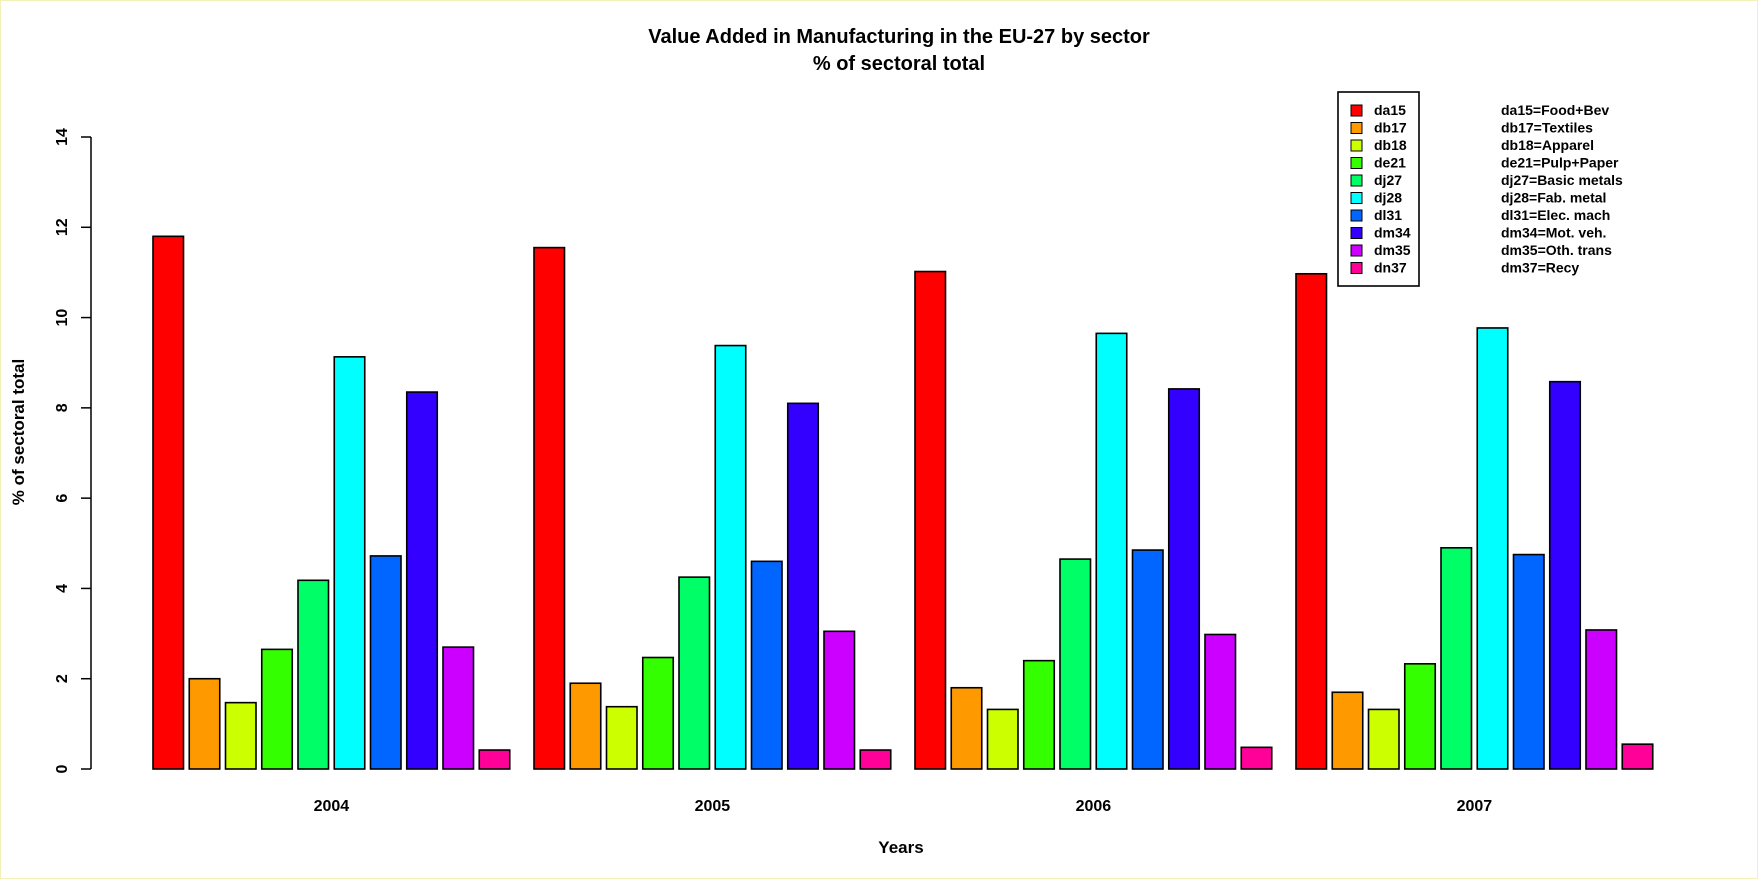  Describe the element at coordinates (62, 137) in the screenshot. I see `y-tick-label: 14` at that location.